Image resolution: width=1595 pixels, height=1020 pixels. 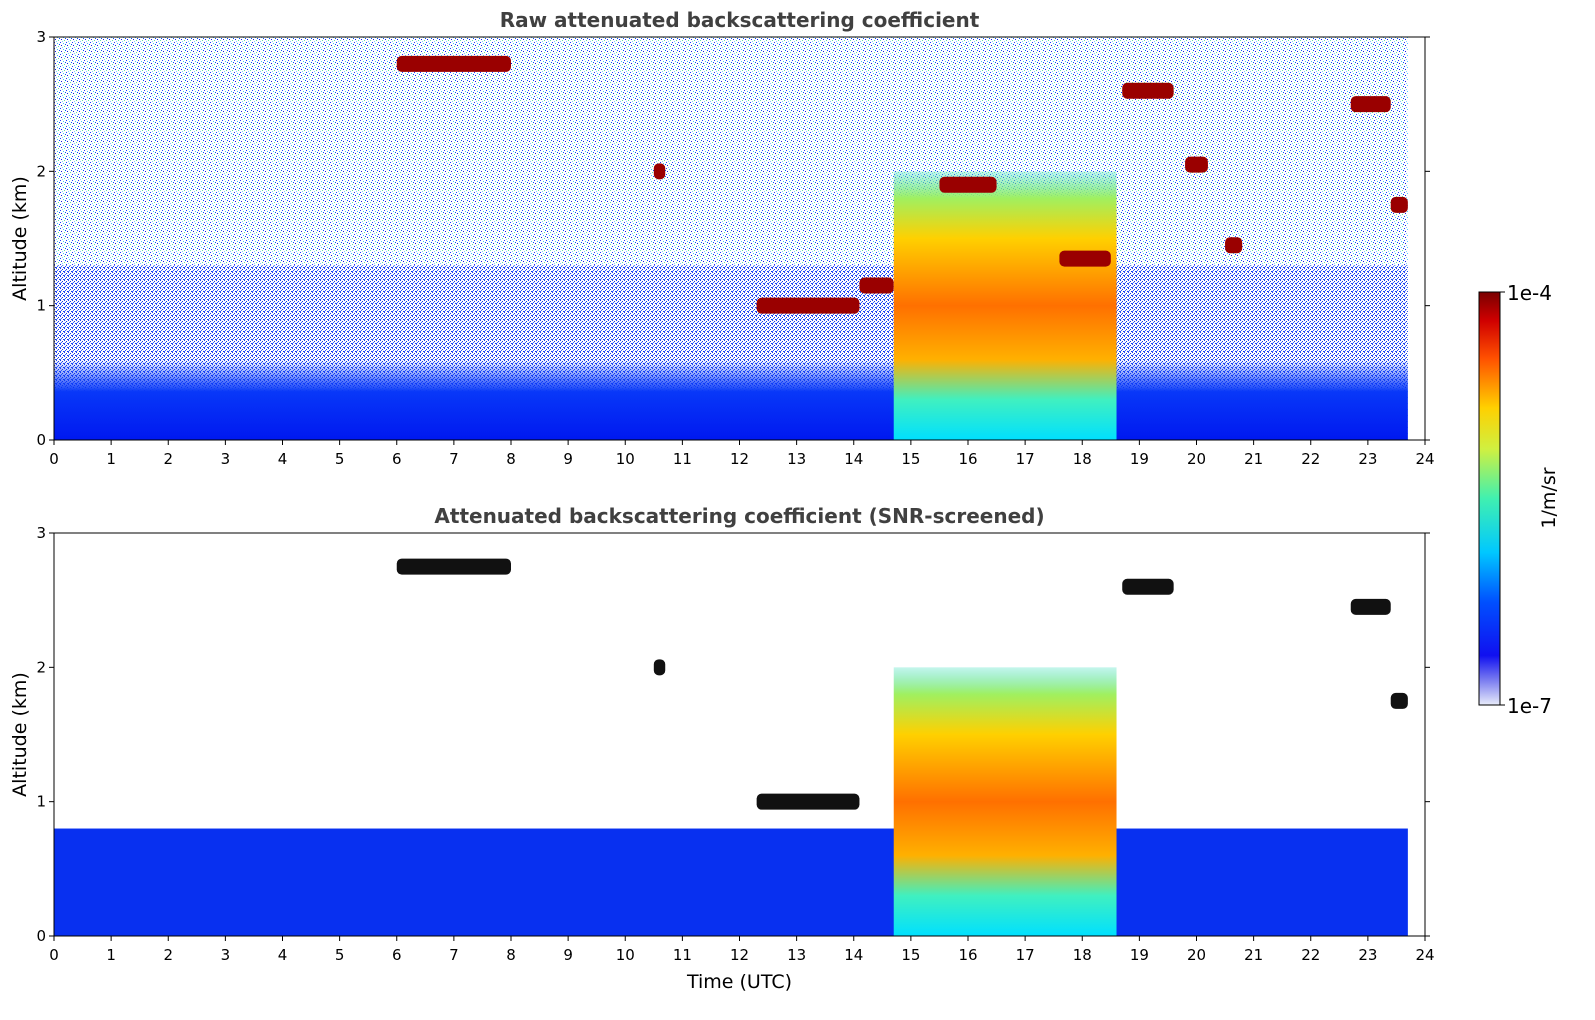 I want to click on x-axis-label: Time (UTC), so click(x=739, y=982).